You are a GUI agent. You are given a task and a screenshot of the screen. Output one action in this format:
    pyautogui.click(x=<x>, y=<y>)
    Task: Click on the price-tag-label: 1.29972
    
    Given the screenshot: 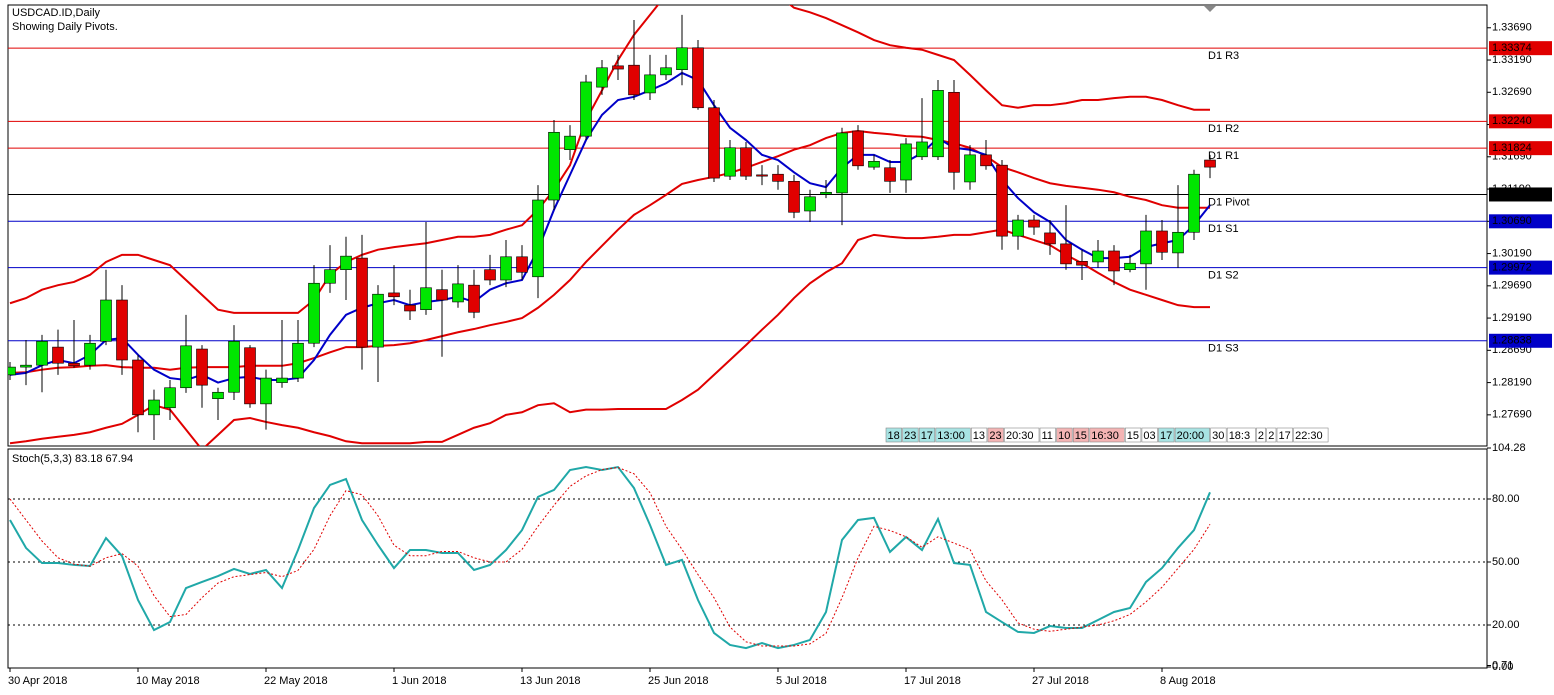 What is the action you would take?
    pyautogui.click(x=1512, y=268)
    